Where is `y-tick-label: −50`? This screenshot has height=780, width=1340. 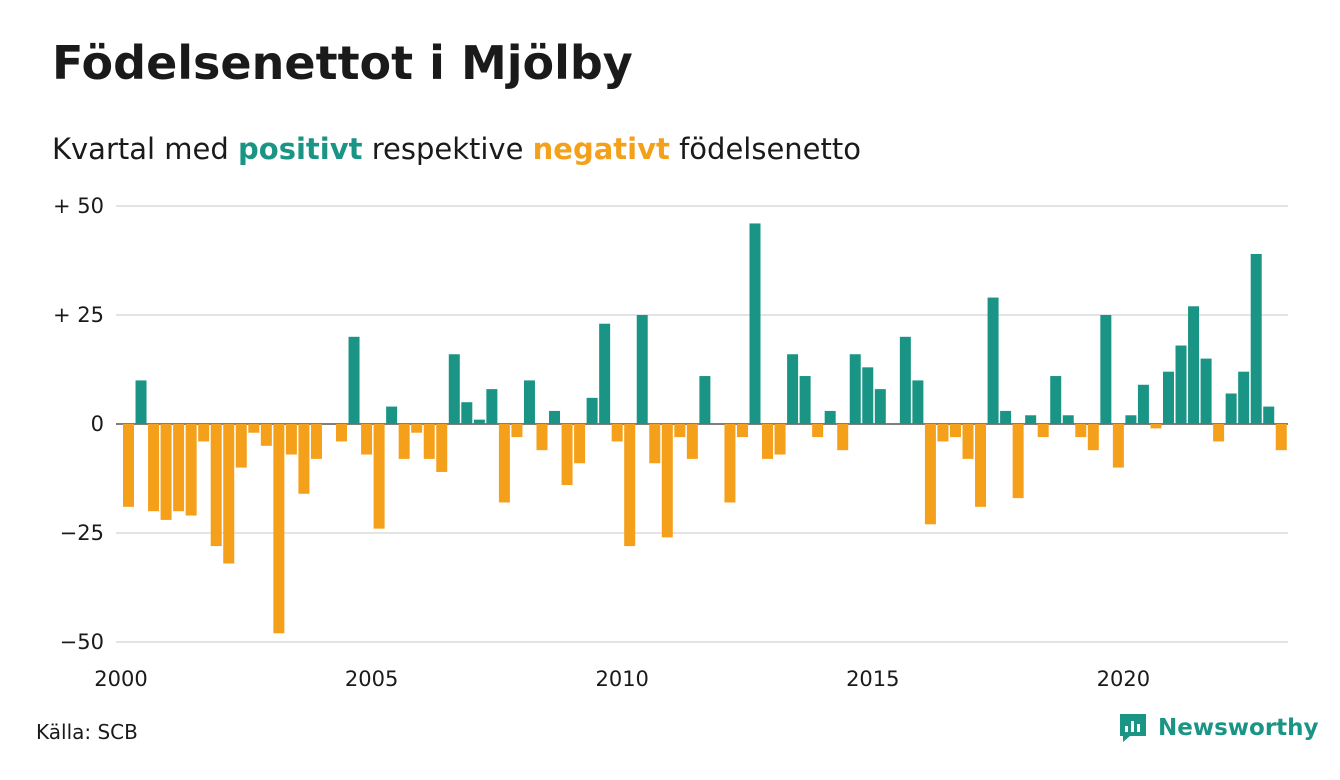 y-tick-label: −50 is located at coordinates (82, 642).